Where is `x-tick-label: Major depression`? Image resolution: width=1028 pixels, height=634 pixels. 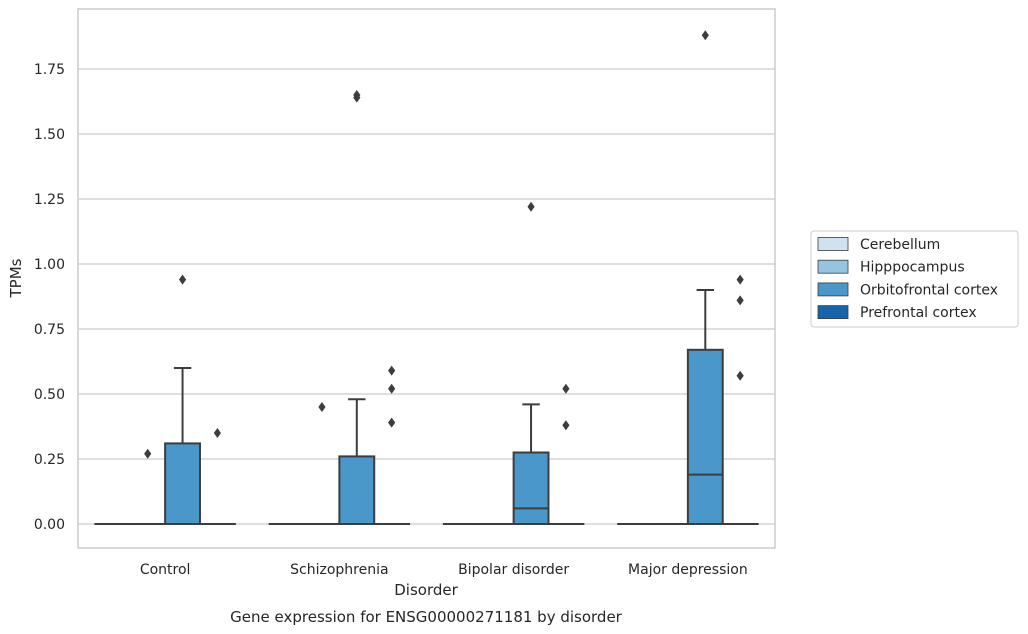 x-tick-label: Major depression is located at coordinates (688, 570).